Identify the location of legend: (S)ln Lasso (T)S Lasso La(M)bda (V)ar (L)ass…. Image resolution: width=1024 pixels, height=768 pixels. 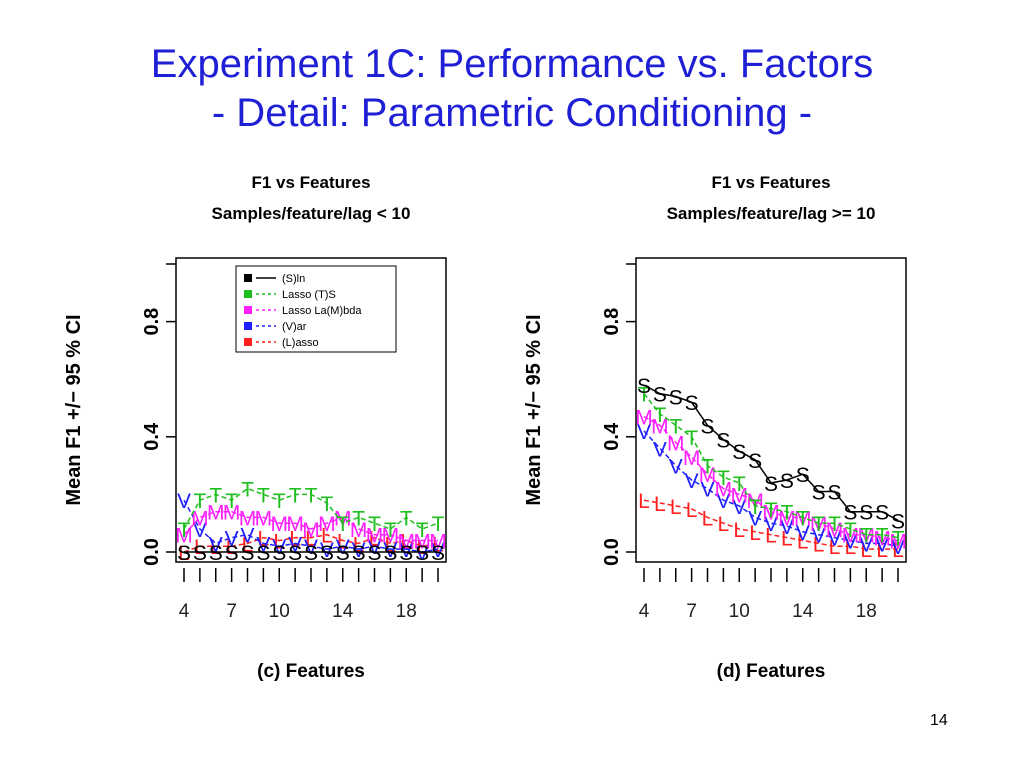
(316, 309).